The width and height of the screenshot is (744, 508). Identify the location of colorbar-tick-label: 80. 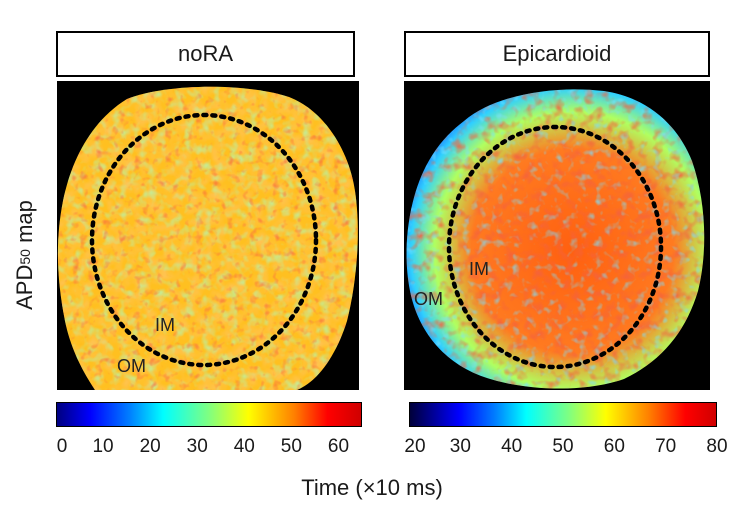
(717, 446).